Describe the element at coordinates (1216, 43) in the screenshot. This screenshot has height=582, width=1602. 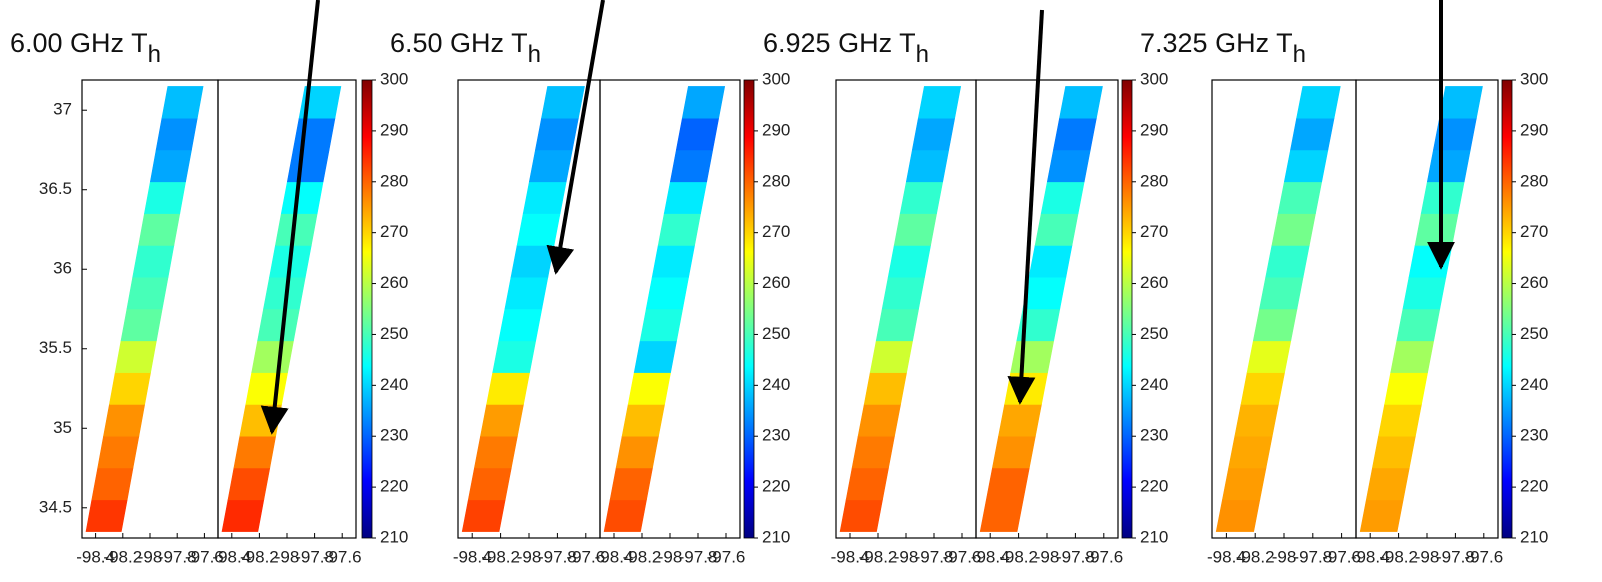
I see `title-text: 7.325 GHz T` at that location.